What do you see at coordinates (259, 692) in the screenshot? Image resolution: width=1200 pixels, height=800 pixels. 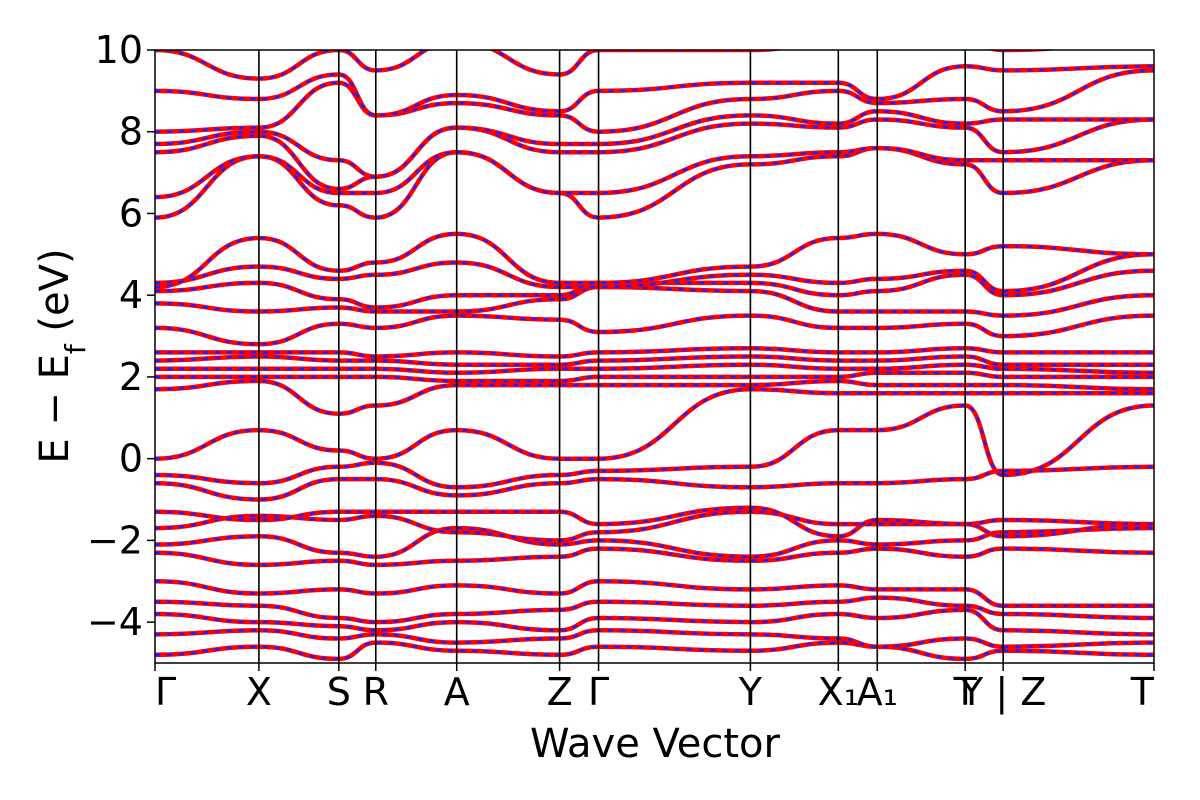 I see `x-tick-label: X` at bounding box center [259, 692].